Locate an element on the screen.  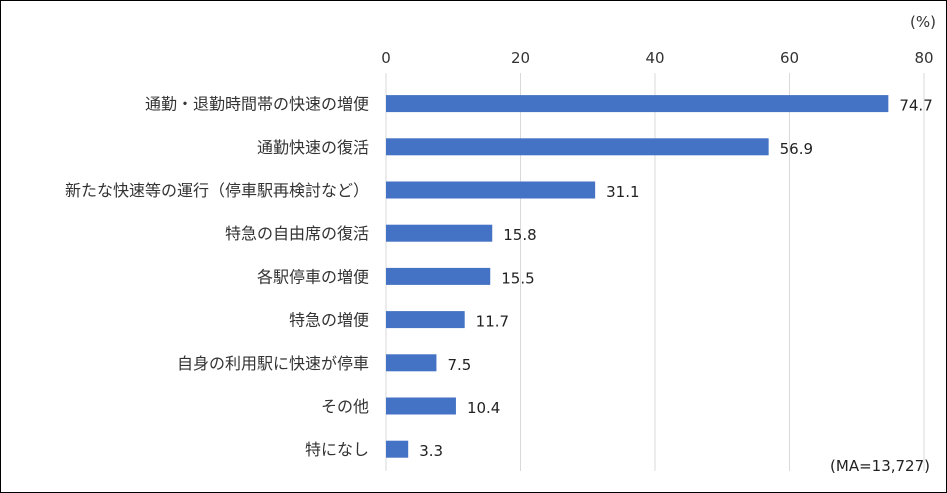
data-label: 31.1 is located at coordinates (622, 192).